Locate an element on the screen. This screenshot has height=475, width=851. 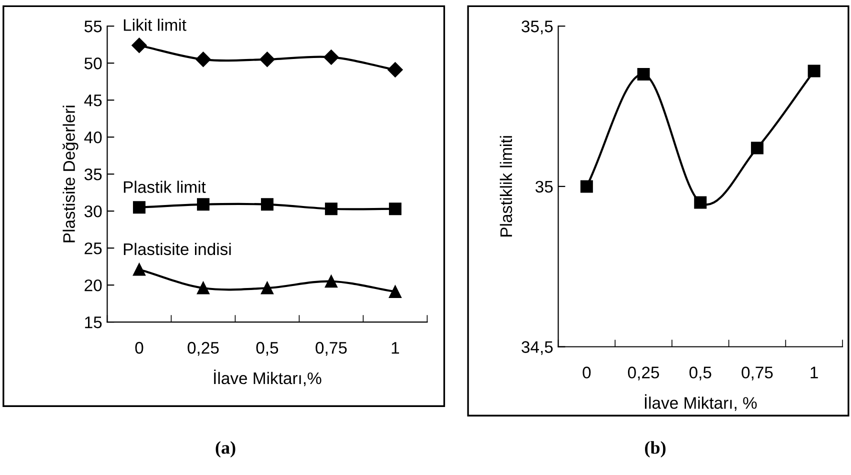
y-axis-title: Plastiklik limiti is located at coordinates (506, 186).